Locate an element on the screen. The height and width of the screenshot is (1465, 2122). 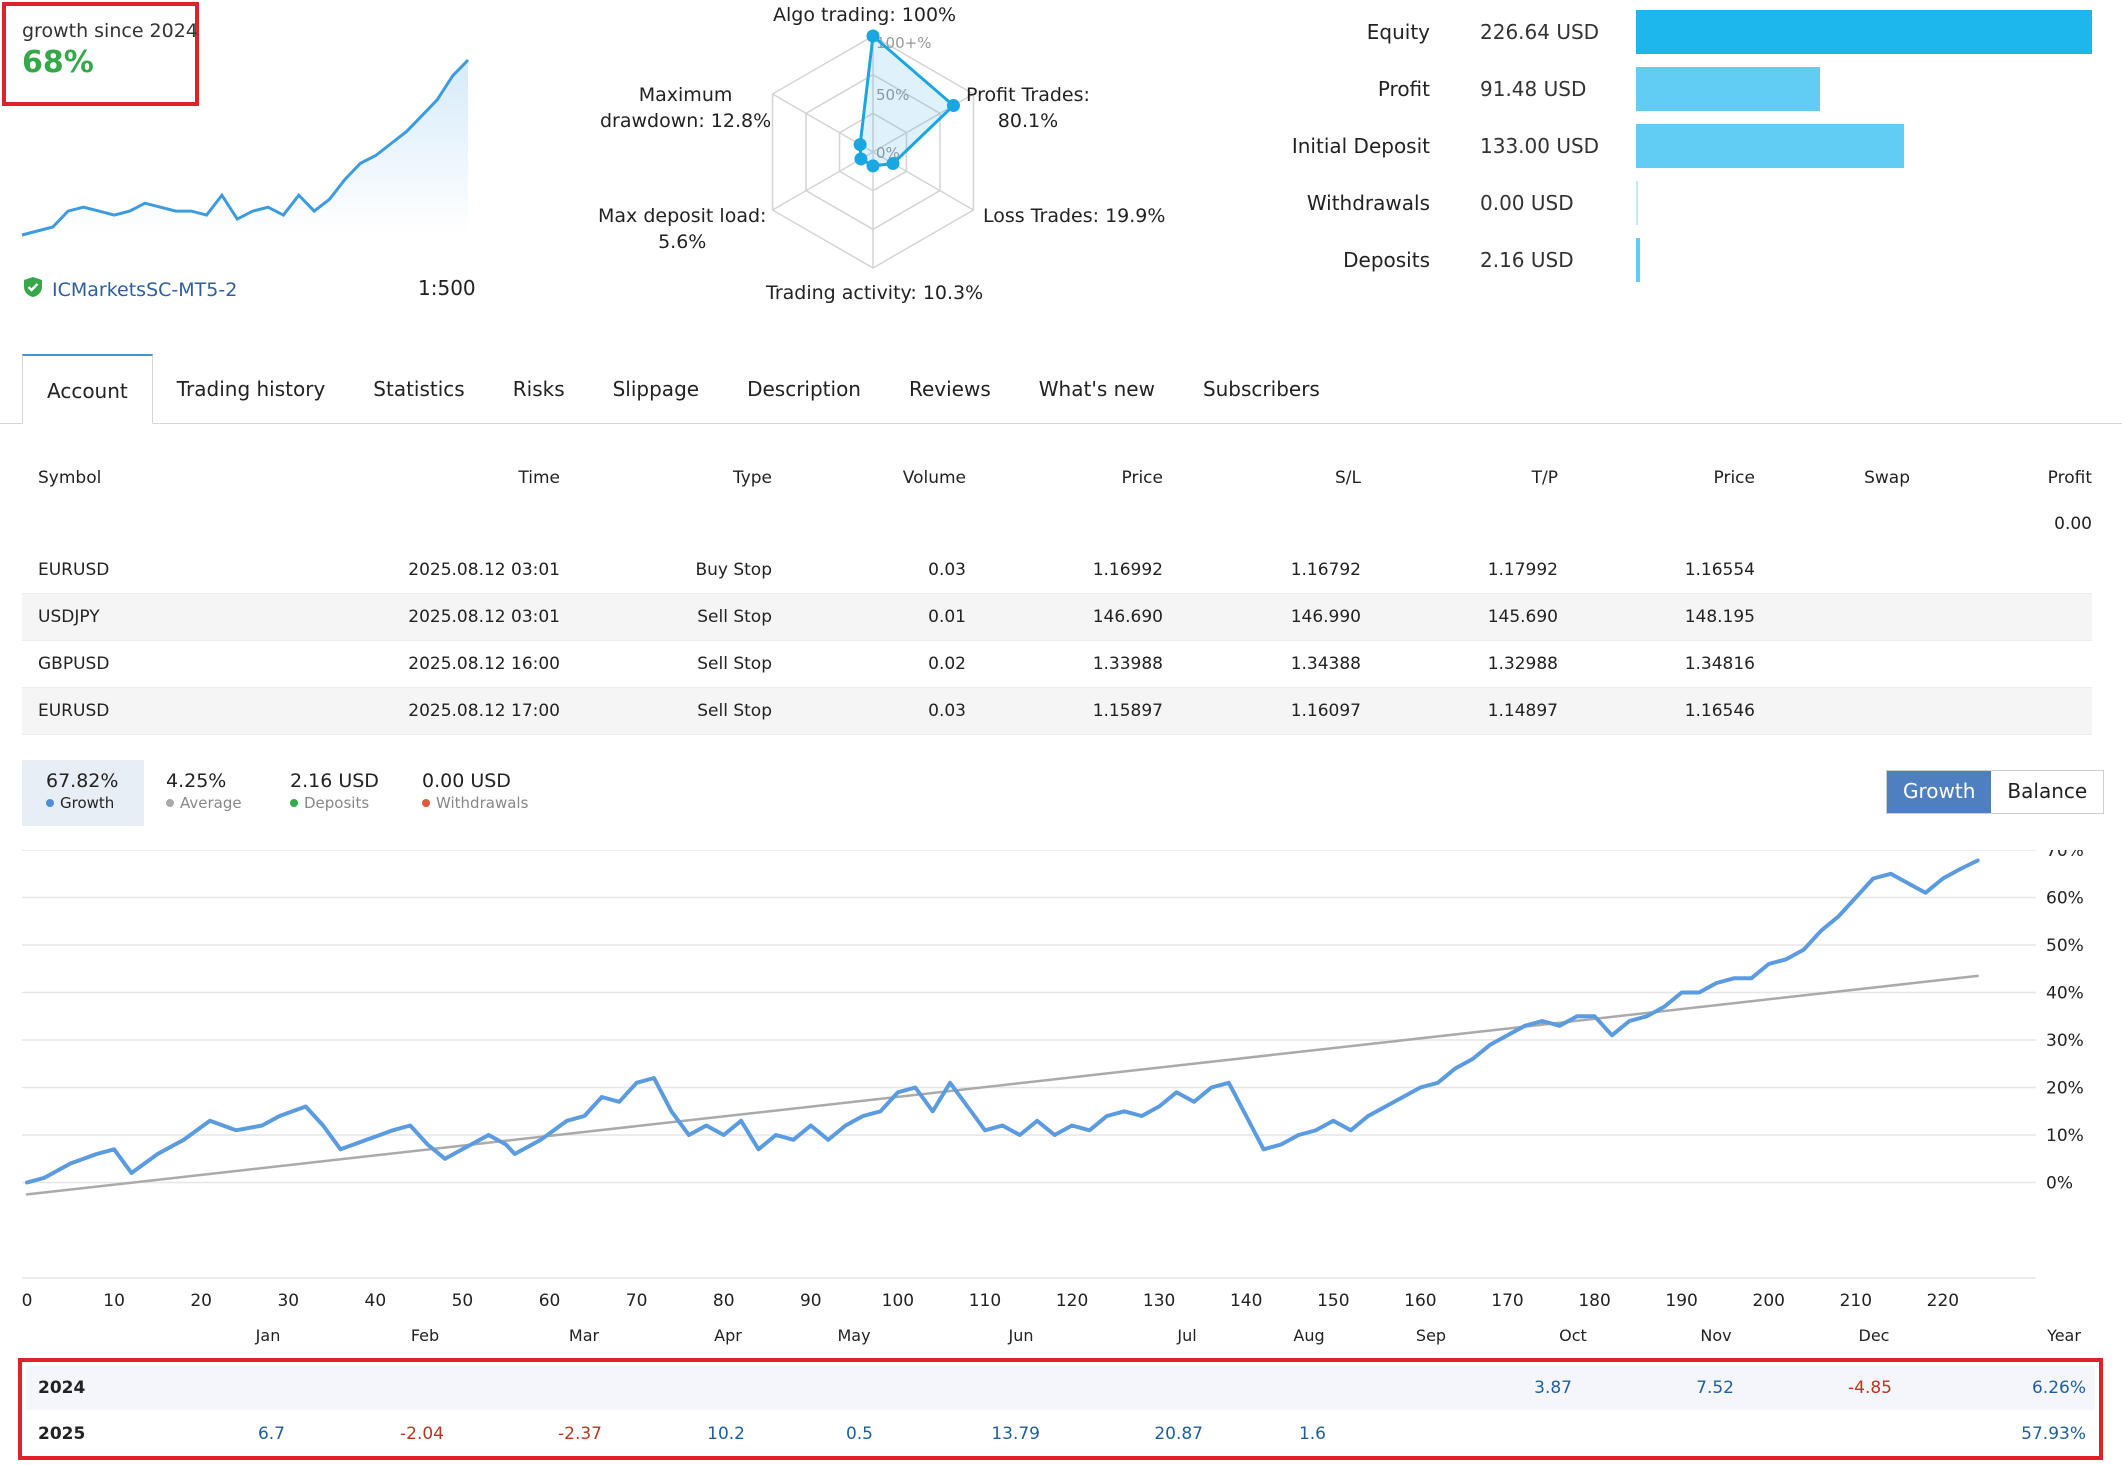
tab-account: Account is located at coordinates (87, 389).